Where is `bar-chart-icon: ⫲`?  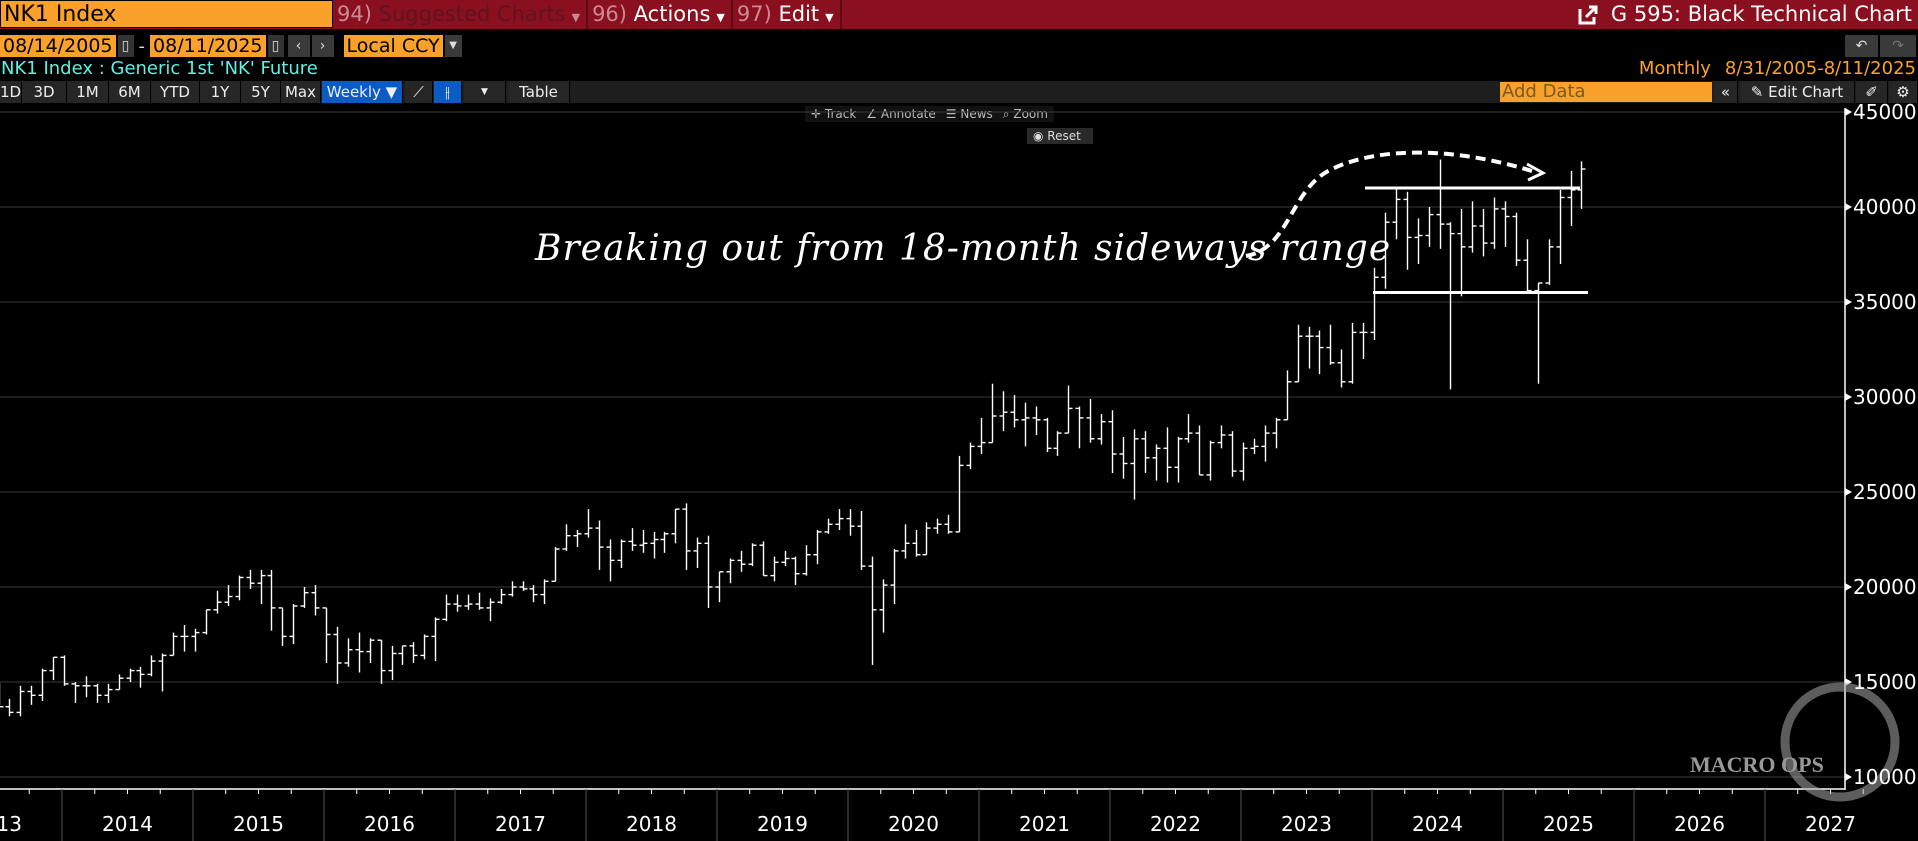 bar-chart-icon: ⫲ is located at coordinates (448, 92).